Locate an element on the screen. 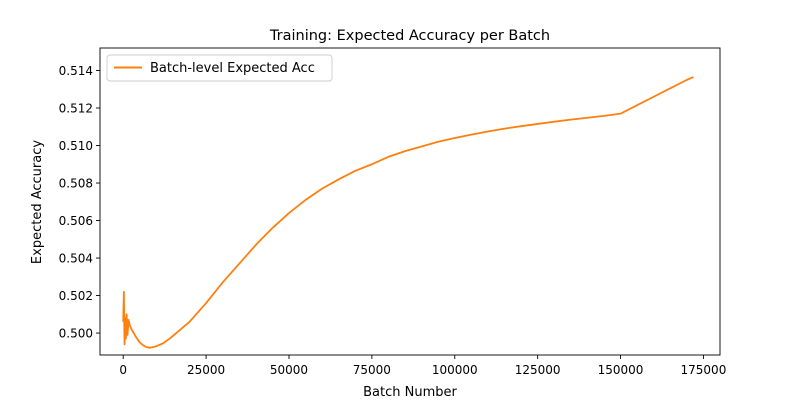 This screenshot has width=800, height=404. legend-box is located at coordinates (219, 68).